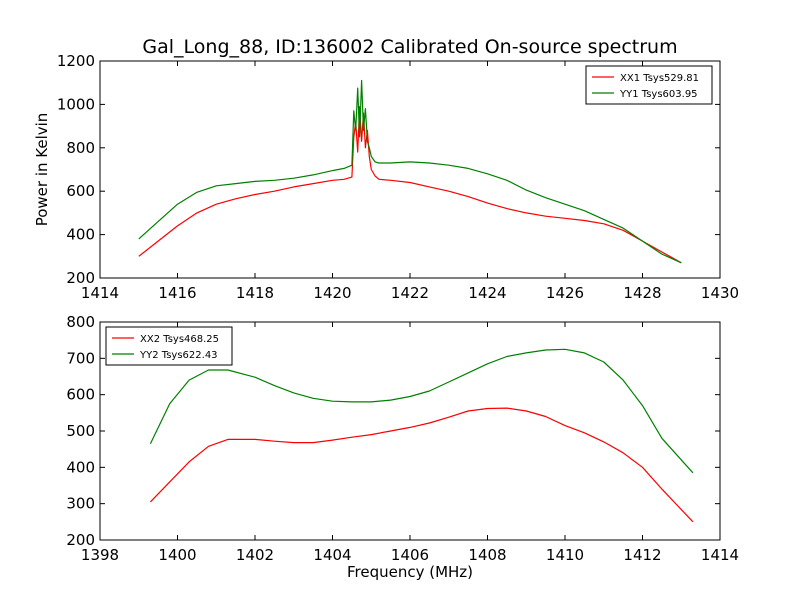 This screenshot has height=600, width=800. What do you see at coordinates (76, 61) in the screenshot?
I see `y-tick-label: 1200` at bounding box center [76, 61].